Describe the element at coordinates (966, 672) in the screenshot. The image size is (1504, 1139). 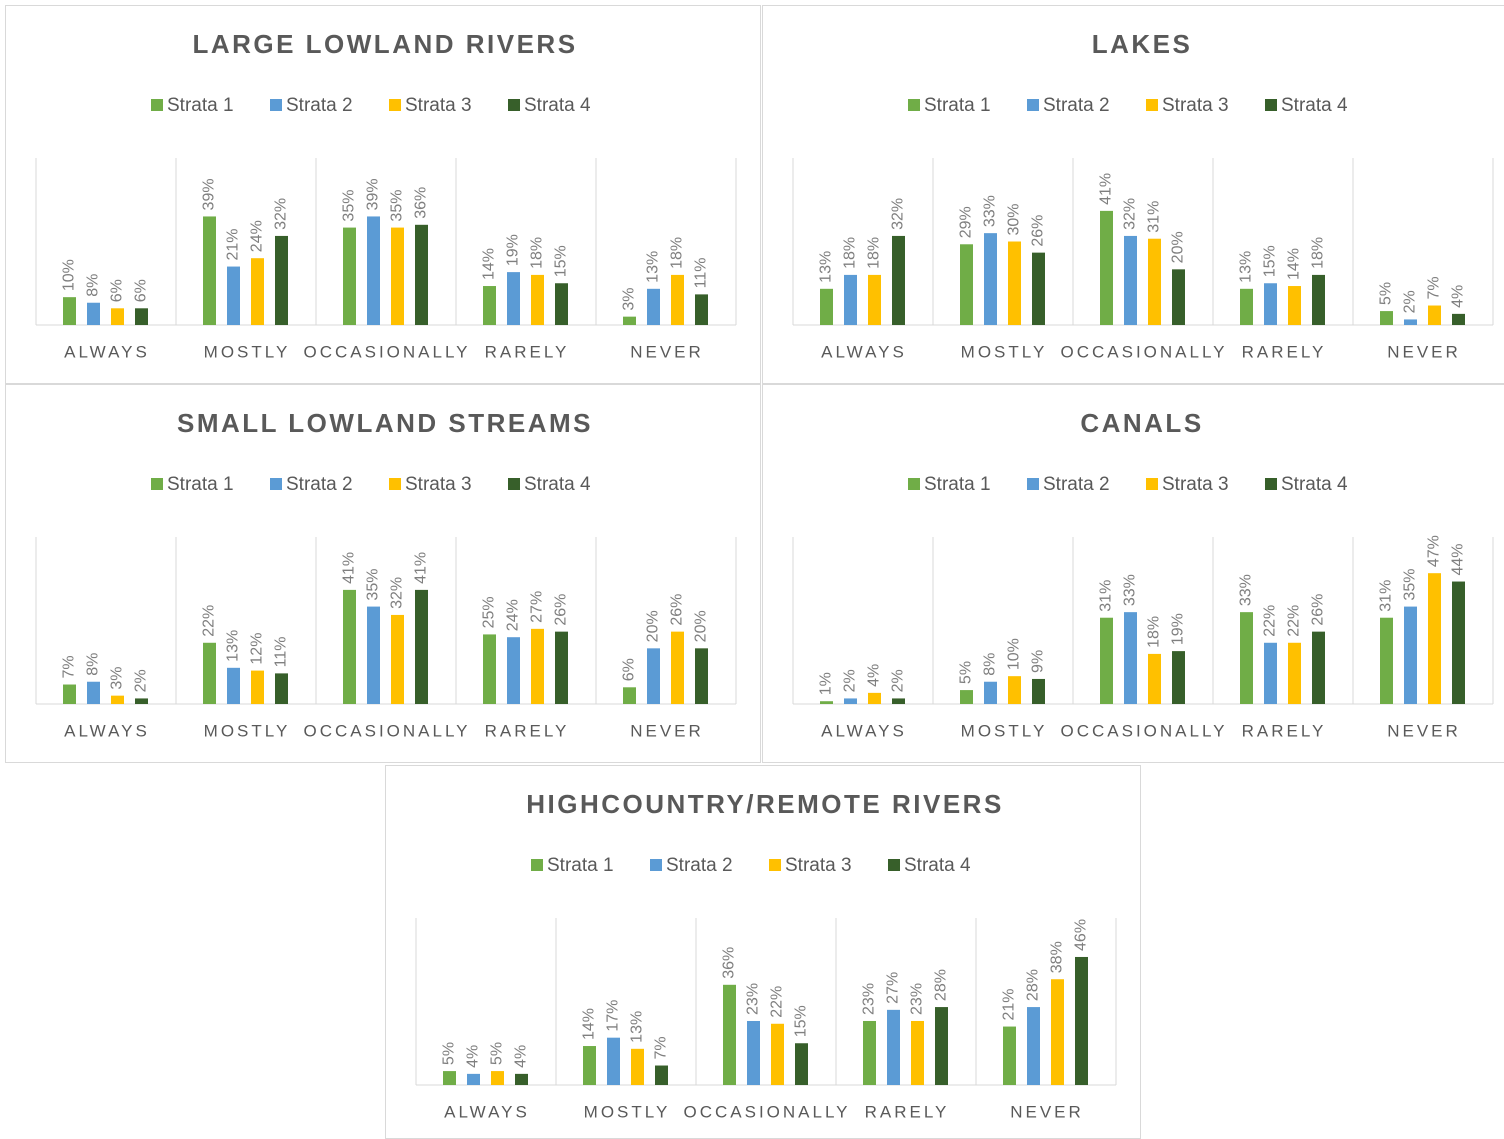
I see `value-label: 5%` at that location.